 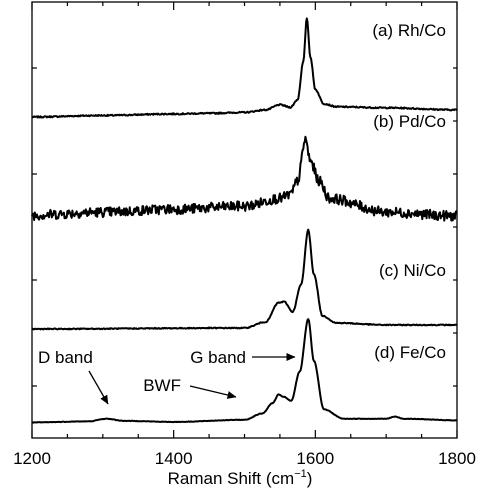 I want to click on series-label: (b) Pd/Co, so click(x=409, y=121).